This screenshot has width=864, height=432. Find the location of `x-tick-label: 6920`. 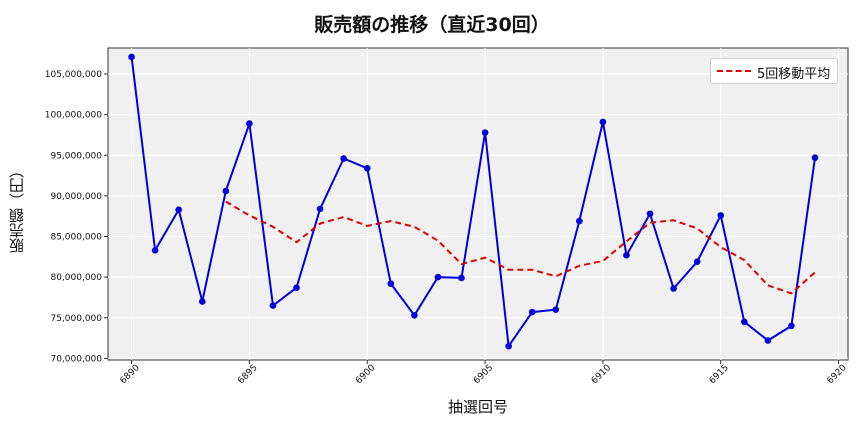

x-tick-label: 6920 is located at coordinates (837, 374).